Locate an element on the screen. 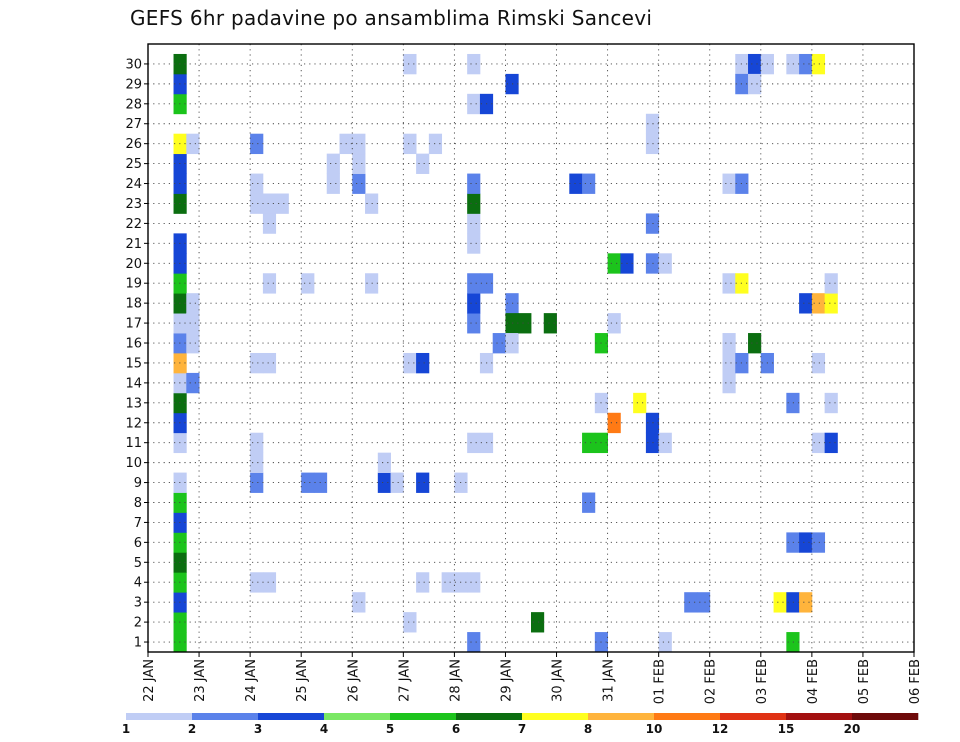  colorbar-label: 5 is located at coordinates (390, 729).